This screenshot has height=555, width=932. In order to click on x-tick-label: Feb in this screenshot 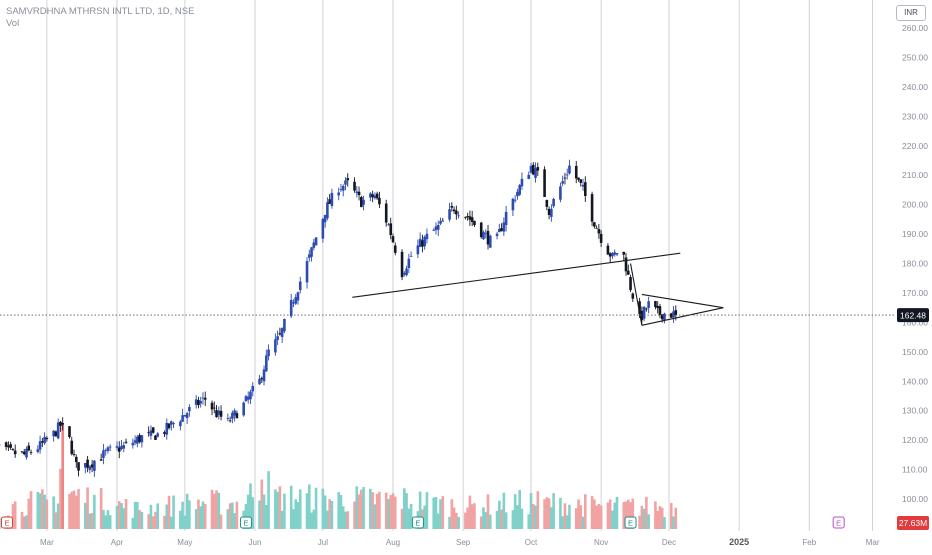, I will do `click(809, 542)`.